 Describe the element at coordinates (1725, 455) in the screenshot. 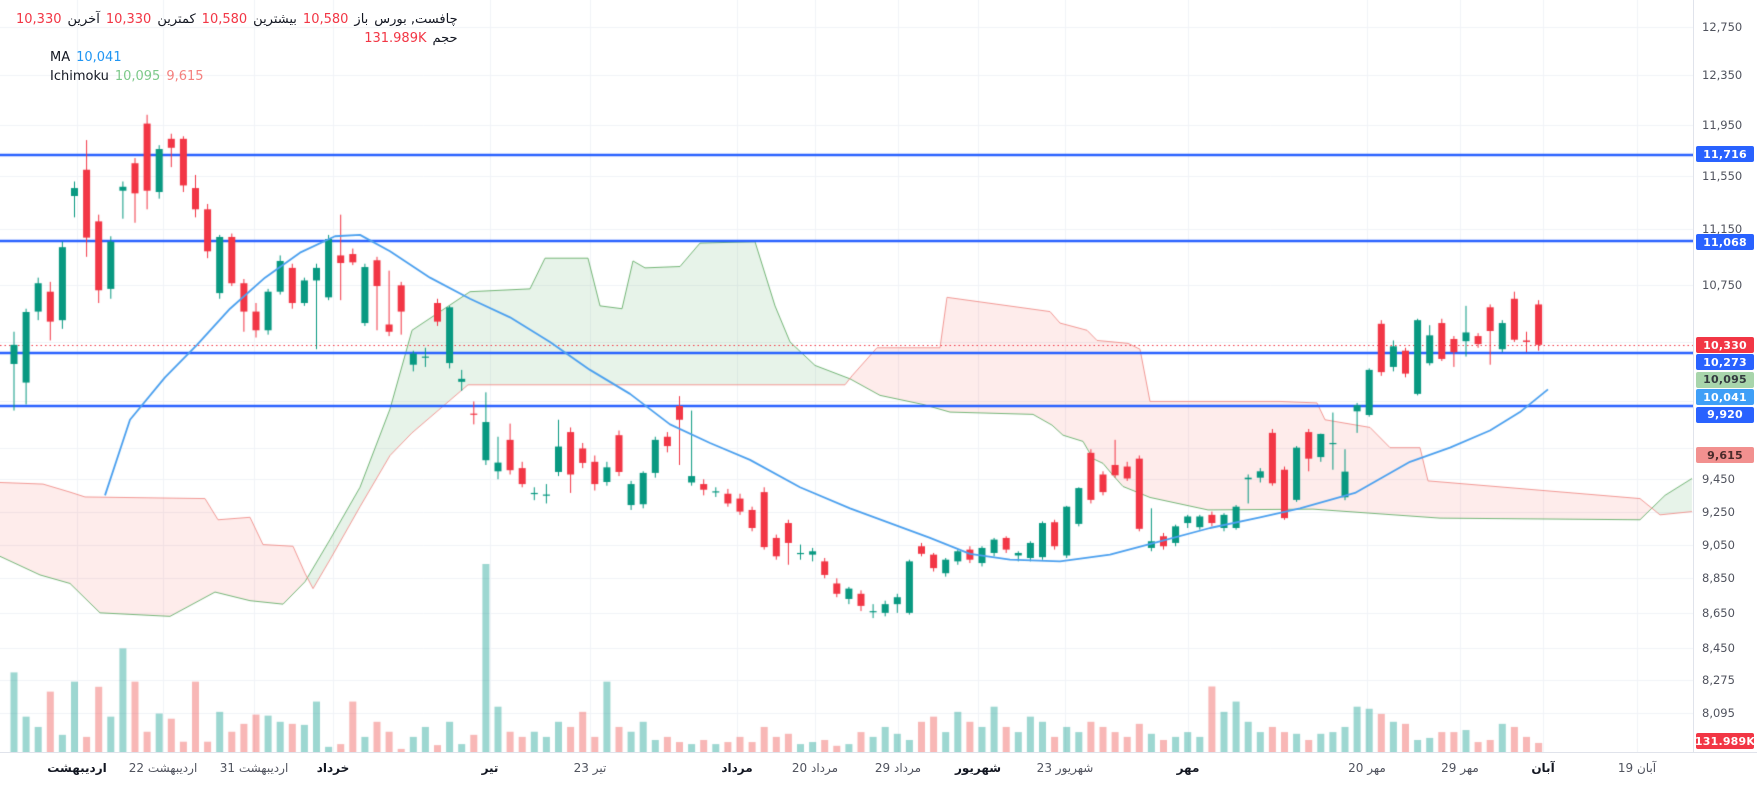

I see `price-badge-9615: 9,615` at that location.